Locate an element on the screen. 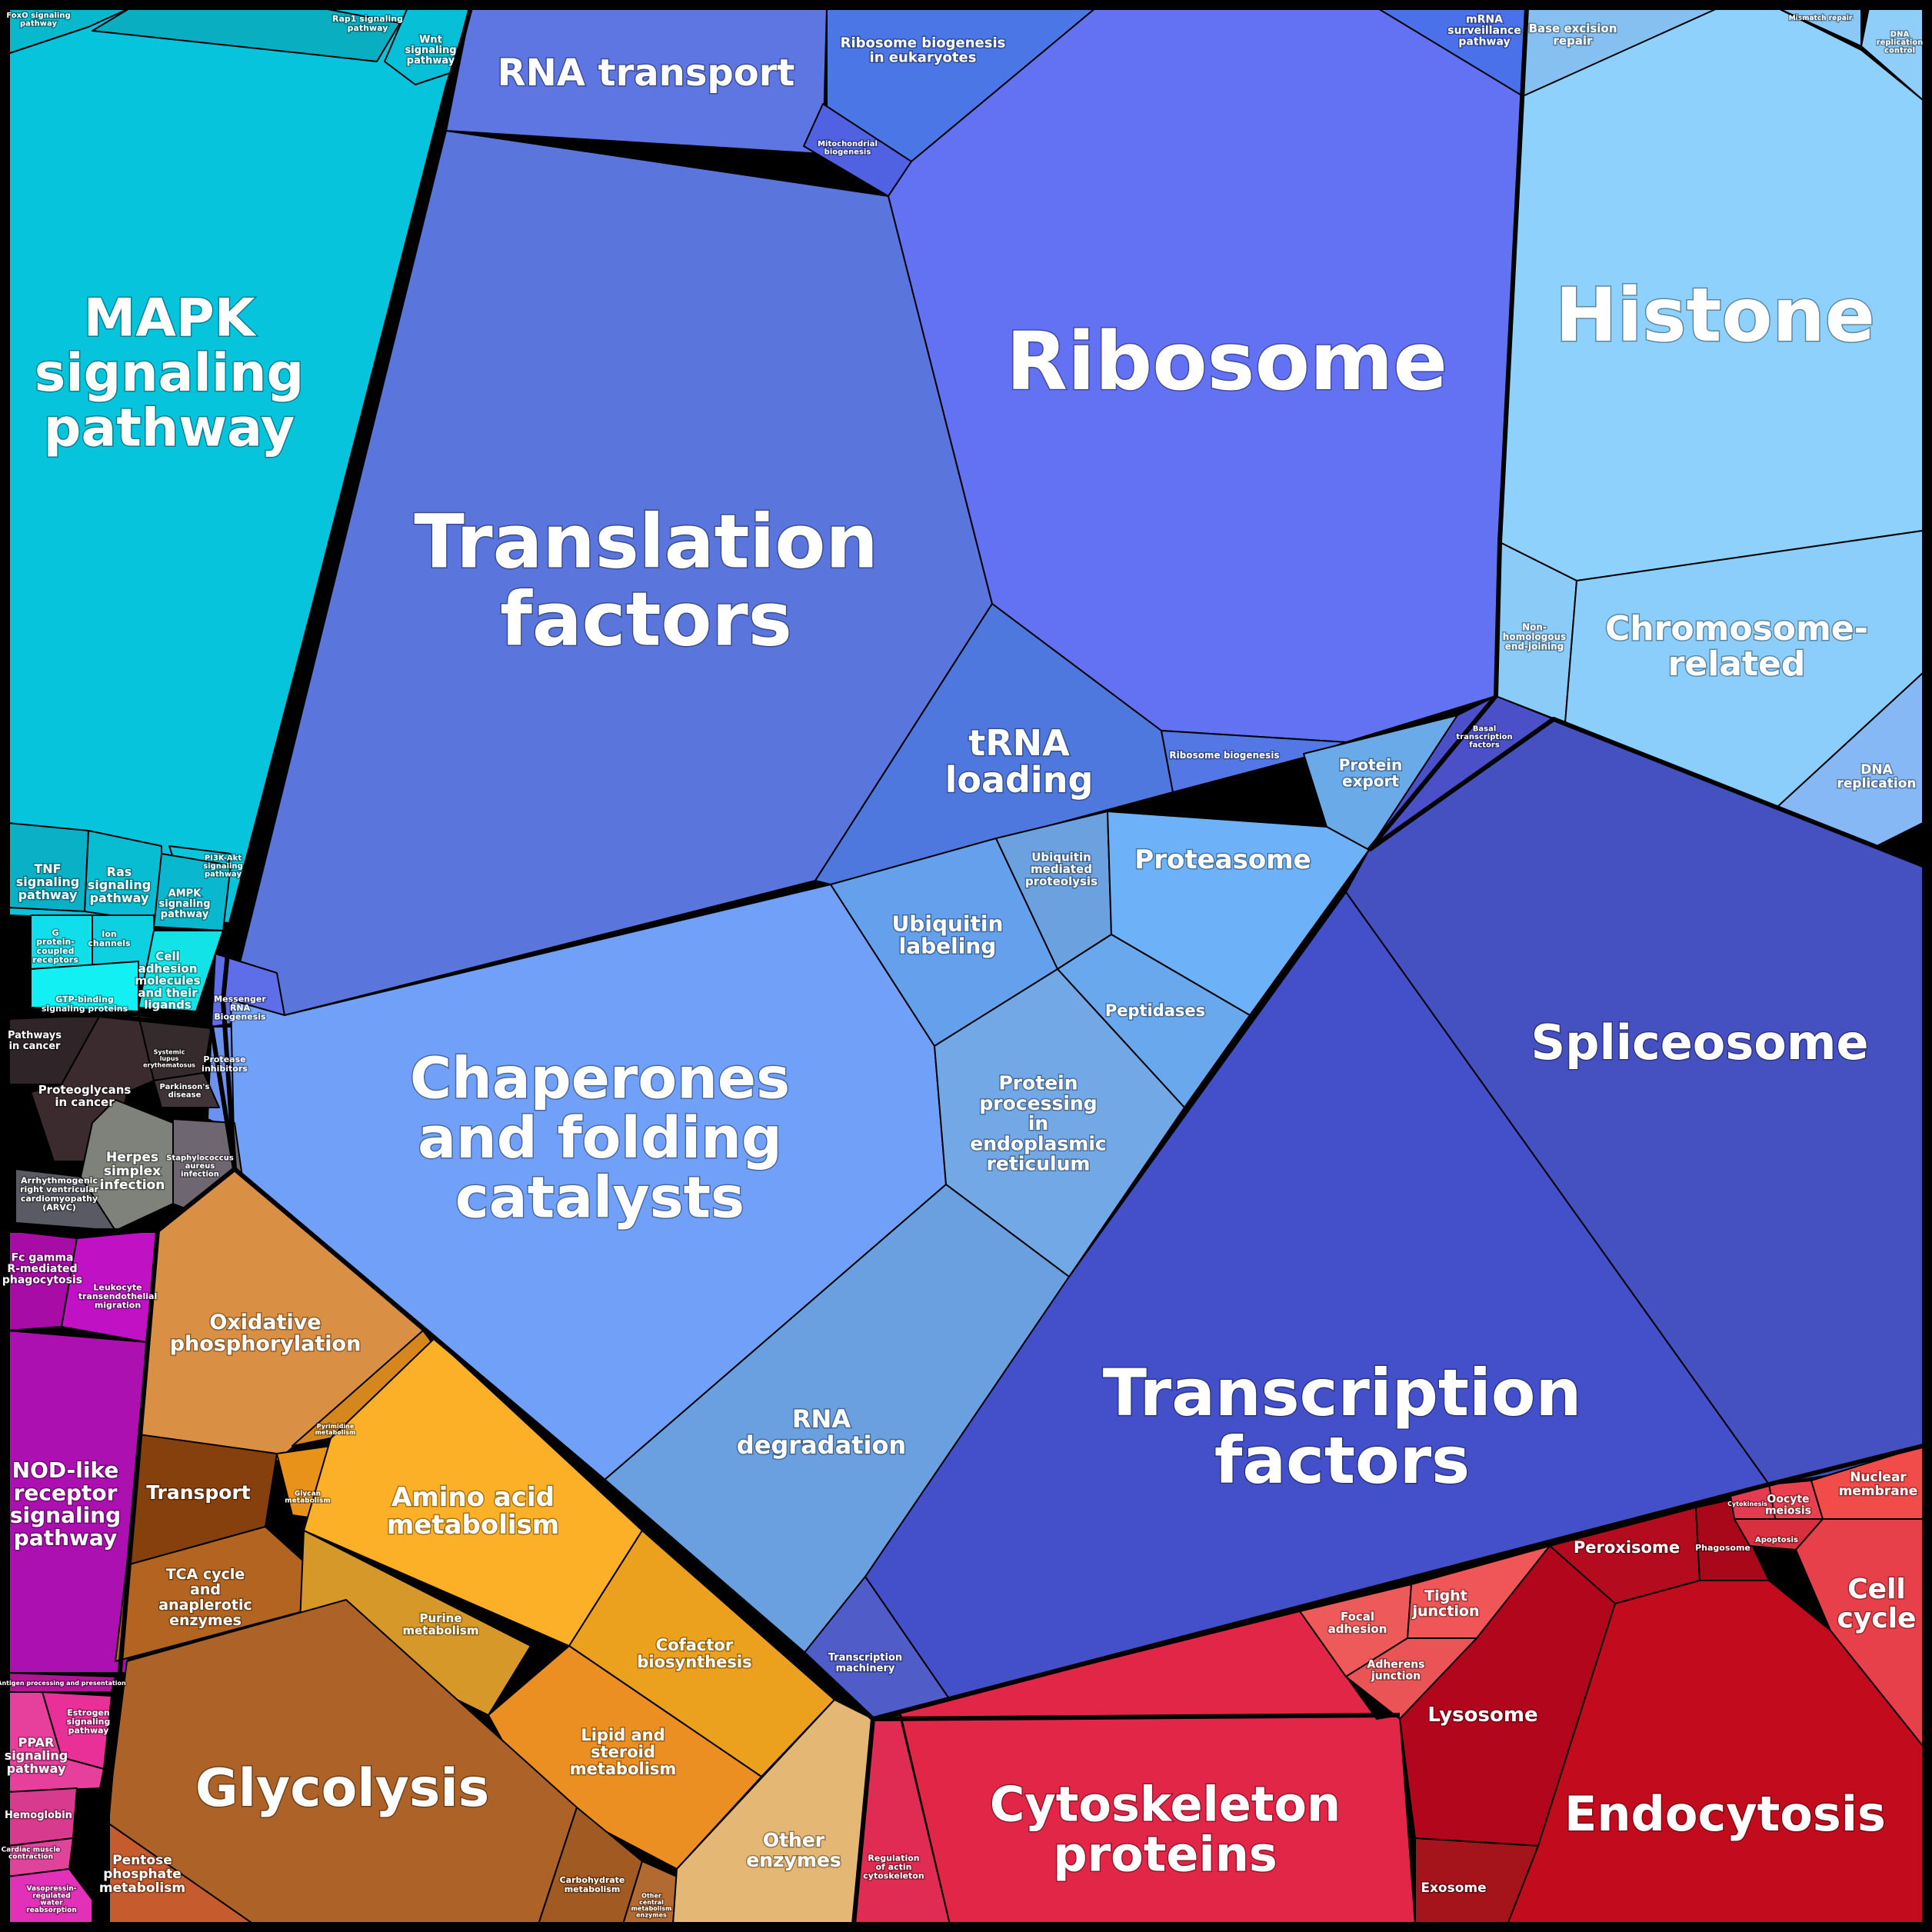 Image resolution: width=1932 pixels, height=1932 pixels. label-ppar-signaling-pathway: PPAR signaling pathway is located at coordinates (36, 1755).